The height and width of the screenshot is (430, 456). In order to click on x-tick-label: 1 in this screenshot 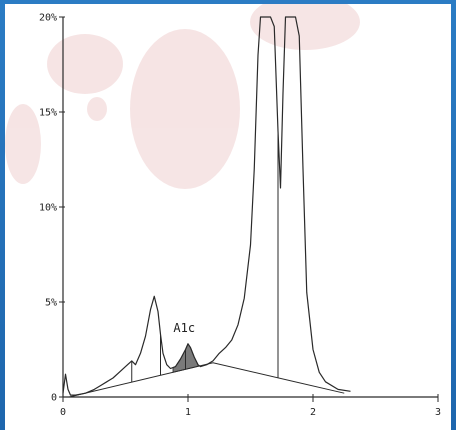, I will do `click(188, 412)`.